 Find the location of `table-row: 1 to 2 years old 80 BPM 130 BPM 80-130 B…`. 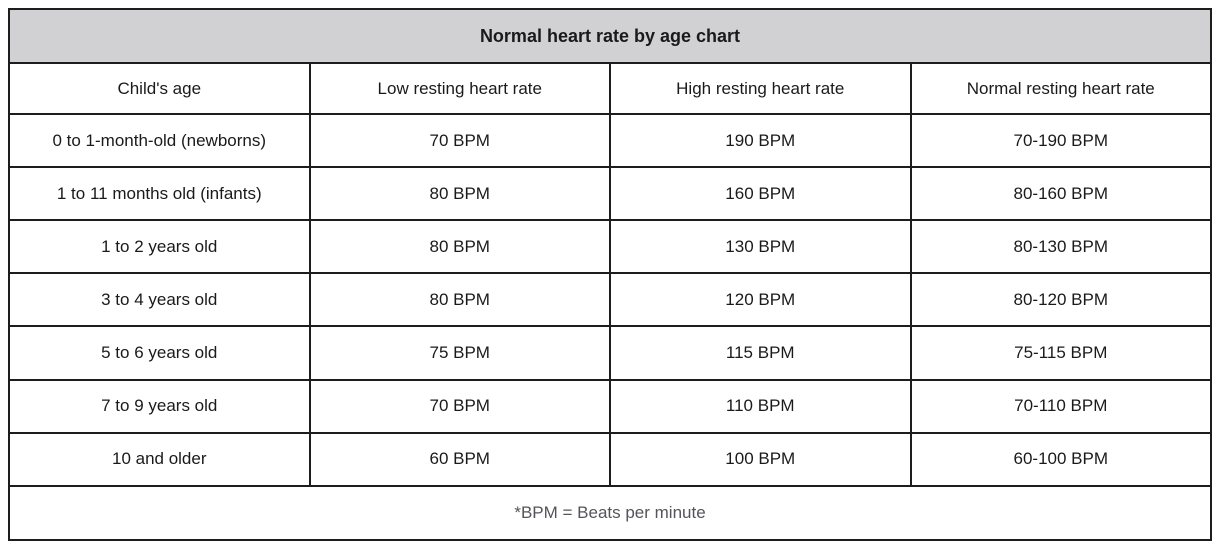

table-row: 1 to 2 years old 80 BPM 130 BPM 80-130 B… is located at coordinates (610, 247).